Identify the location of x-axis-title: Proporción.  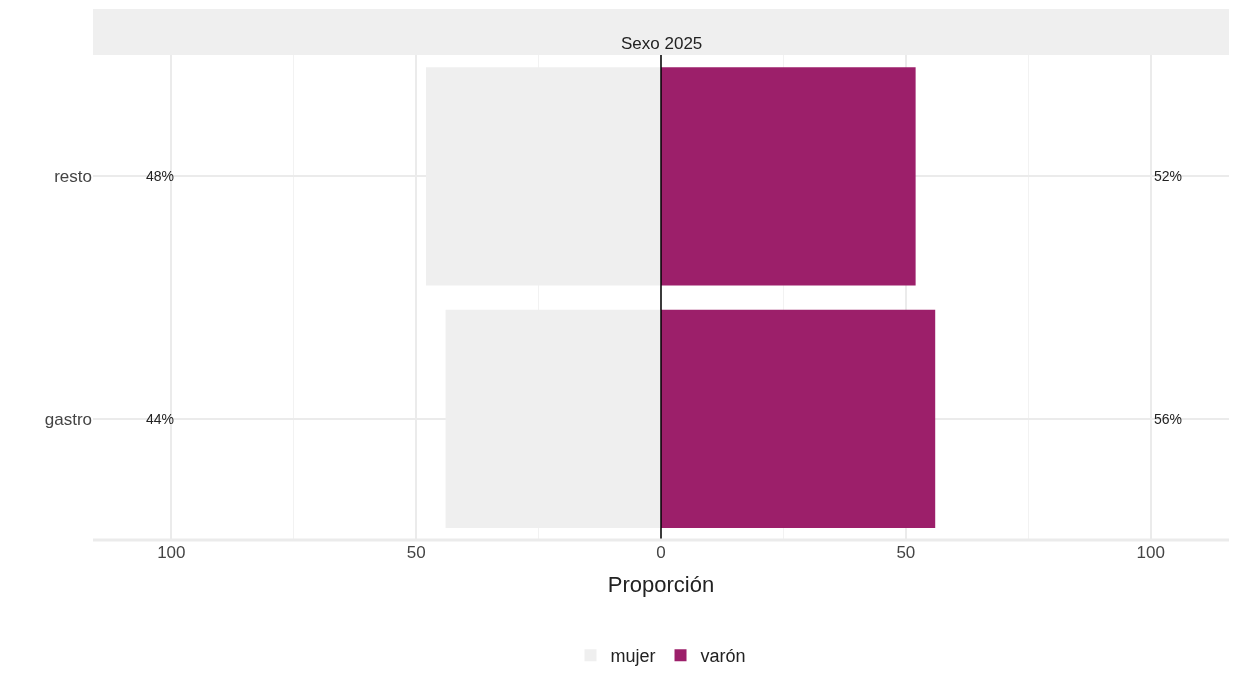
(661, 584).